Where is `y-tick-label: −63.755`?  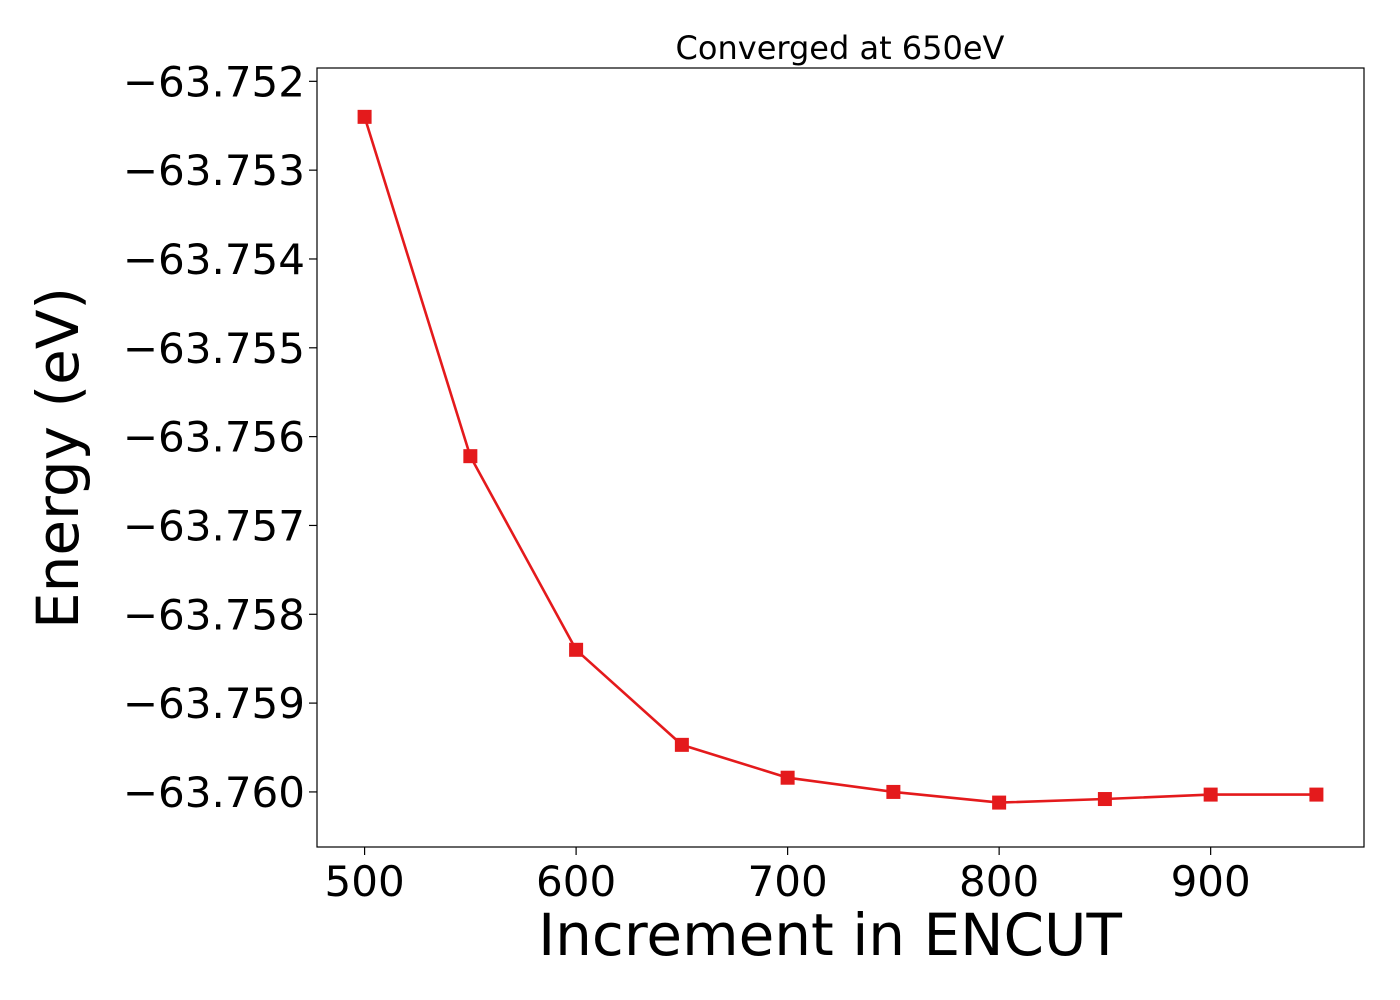
y-tick-label: −63.755 is located at coordinates (214, 348).